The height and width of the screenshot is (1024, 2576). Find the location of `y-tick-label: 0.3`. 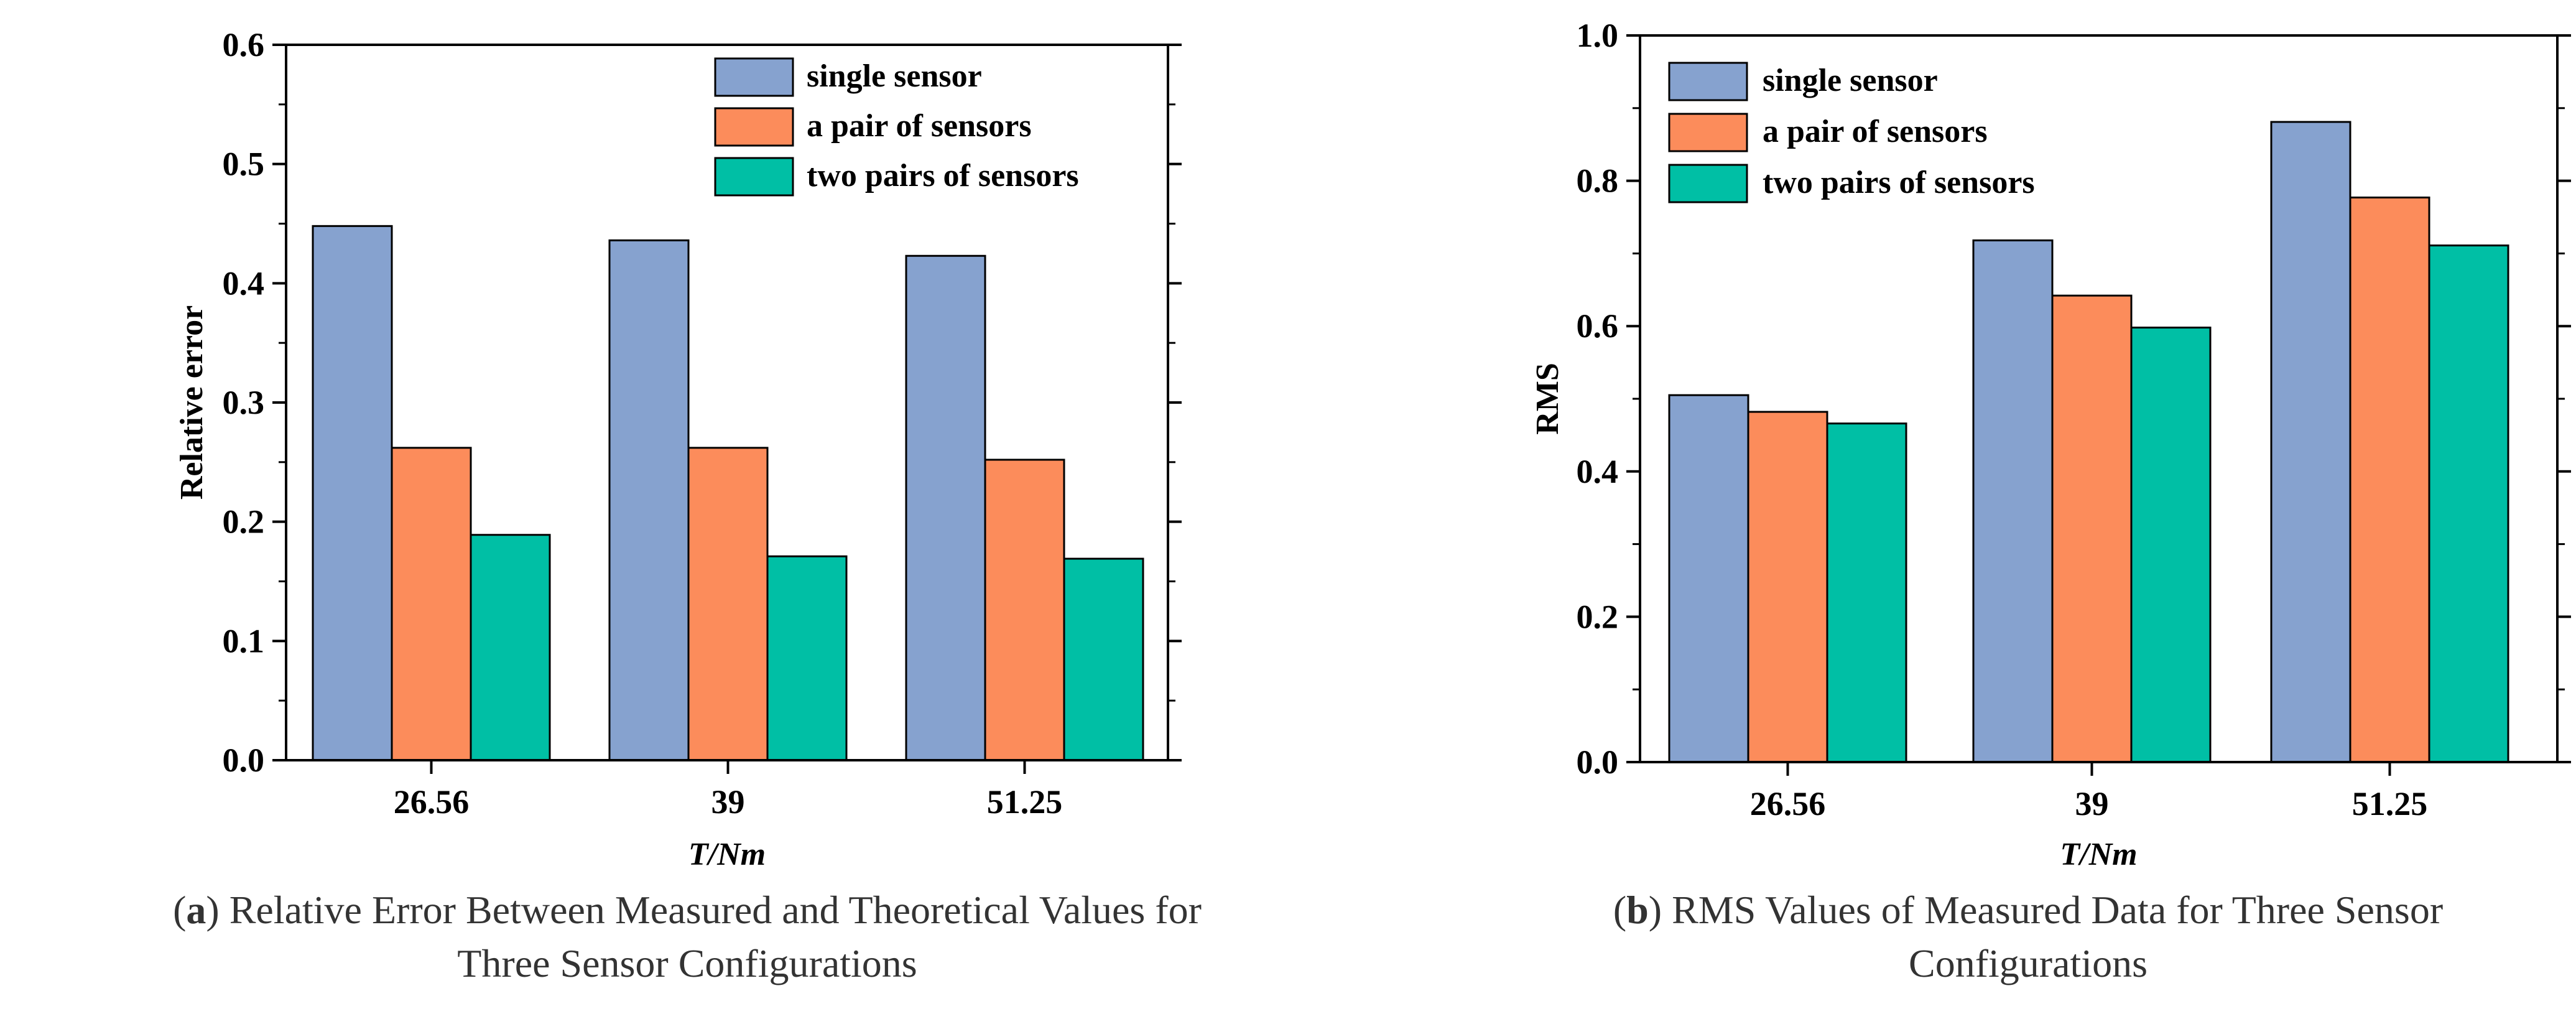

y-tick-label: 0.3 is located at coordinates (244, 402).